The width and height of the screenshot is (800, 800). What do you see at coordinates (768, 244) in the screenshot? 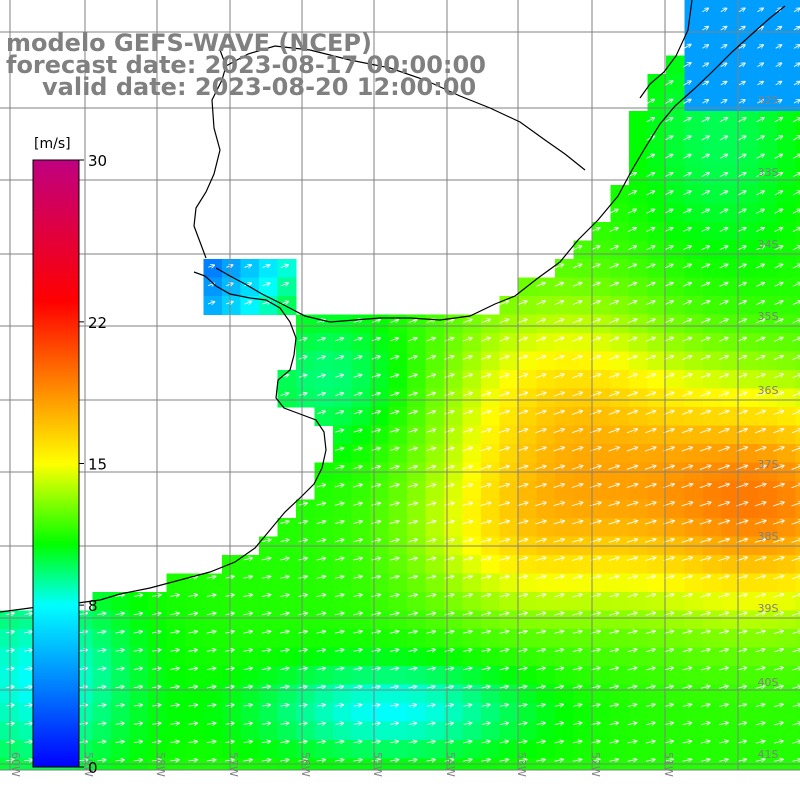
I see `lat-label: 34S` at bounding box center [768, 244].